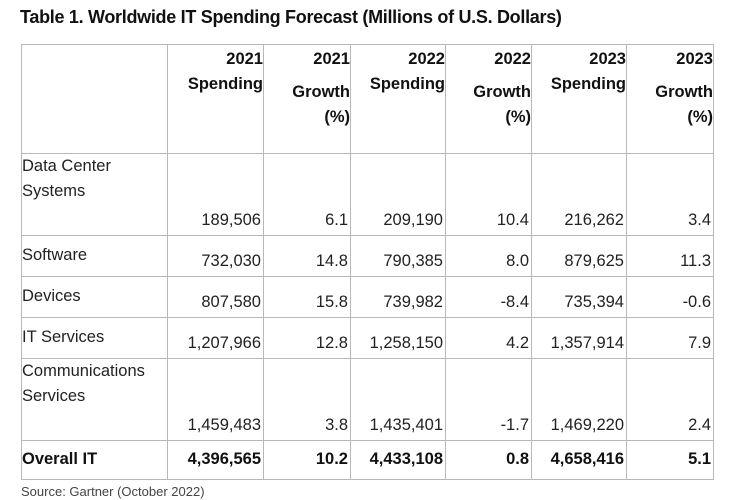 The width and height of the screenshot is (744, 500). Describe the element at coordinates (398, 338) in the screenshot. I see `cell-2022-spending: 1,258,150` at that location.